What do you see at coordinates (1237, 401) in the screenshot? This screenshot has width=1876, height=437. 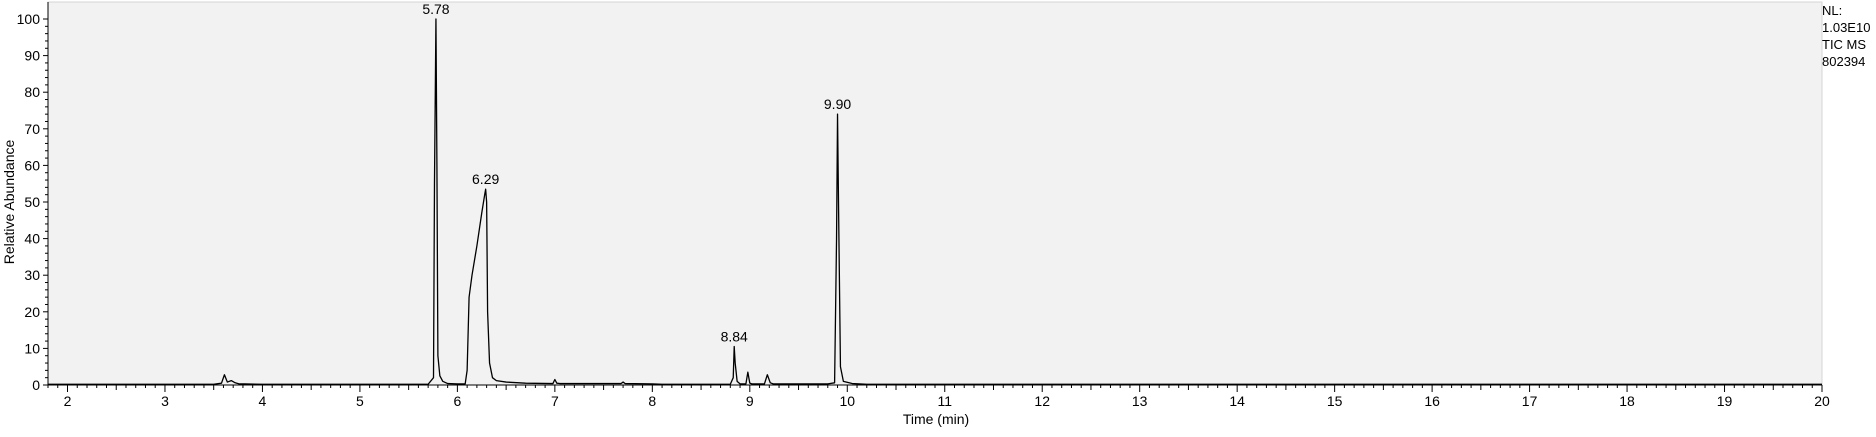 I see `x-tick-label: 14` at bounding box center [1237, 401].